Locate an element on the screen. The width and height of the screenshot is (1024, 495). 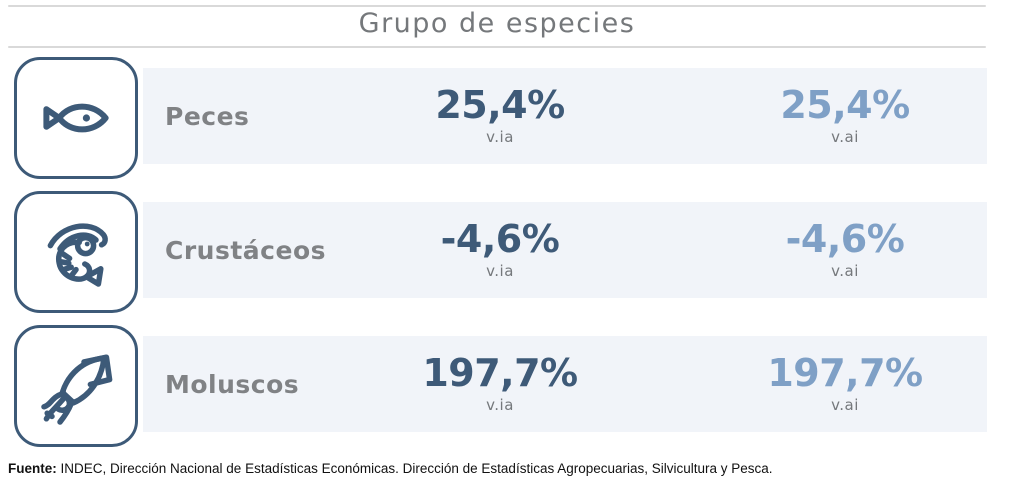
species-label: Moluscos is located at coordinates (232, 384).